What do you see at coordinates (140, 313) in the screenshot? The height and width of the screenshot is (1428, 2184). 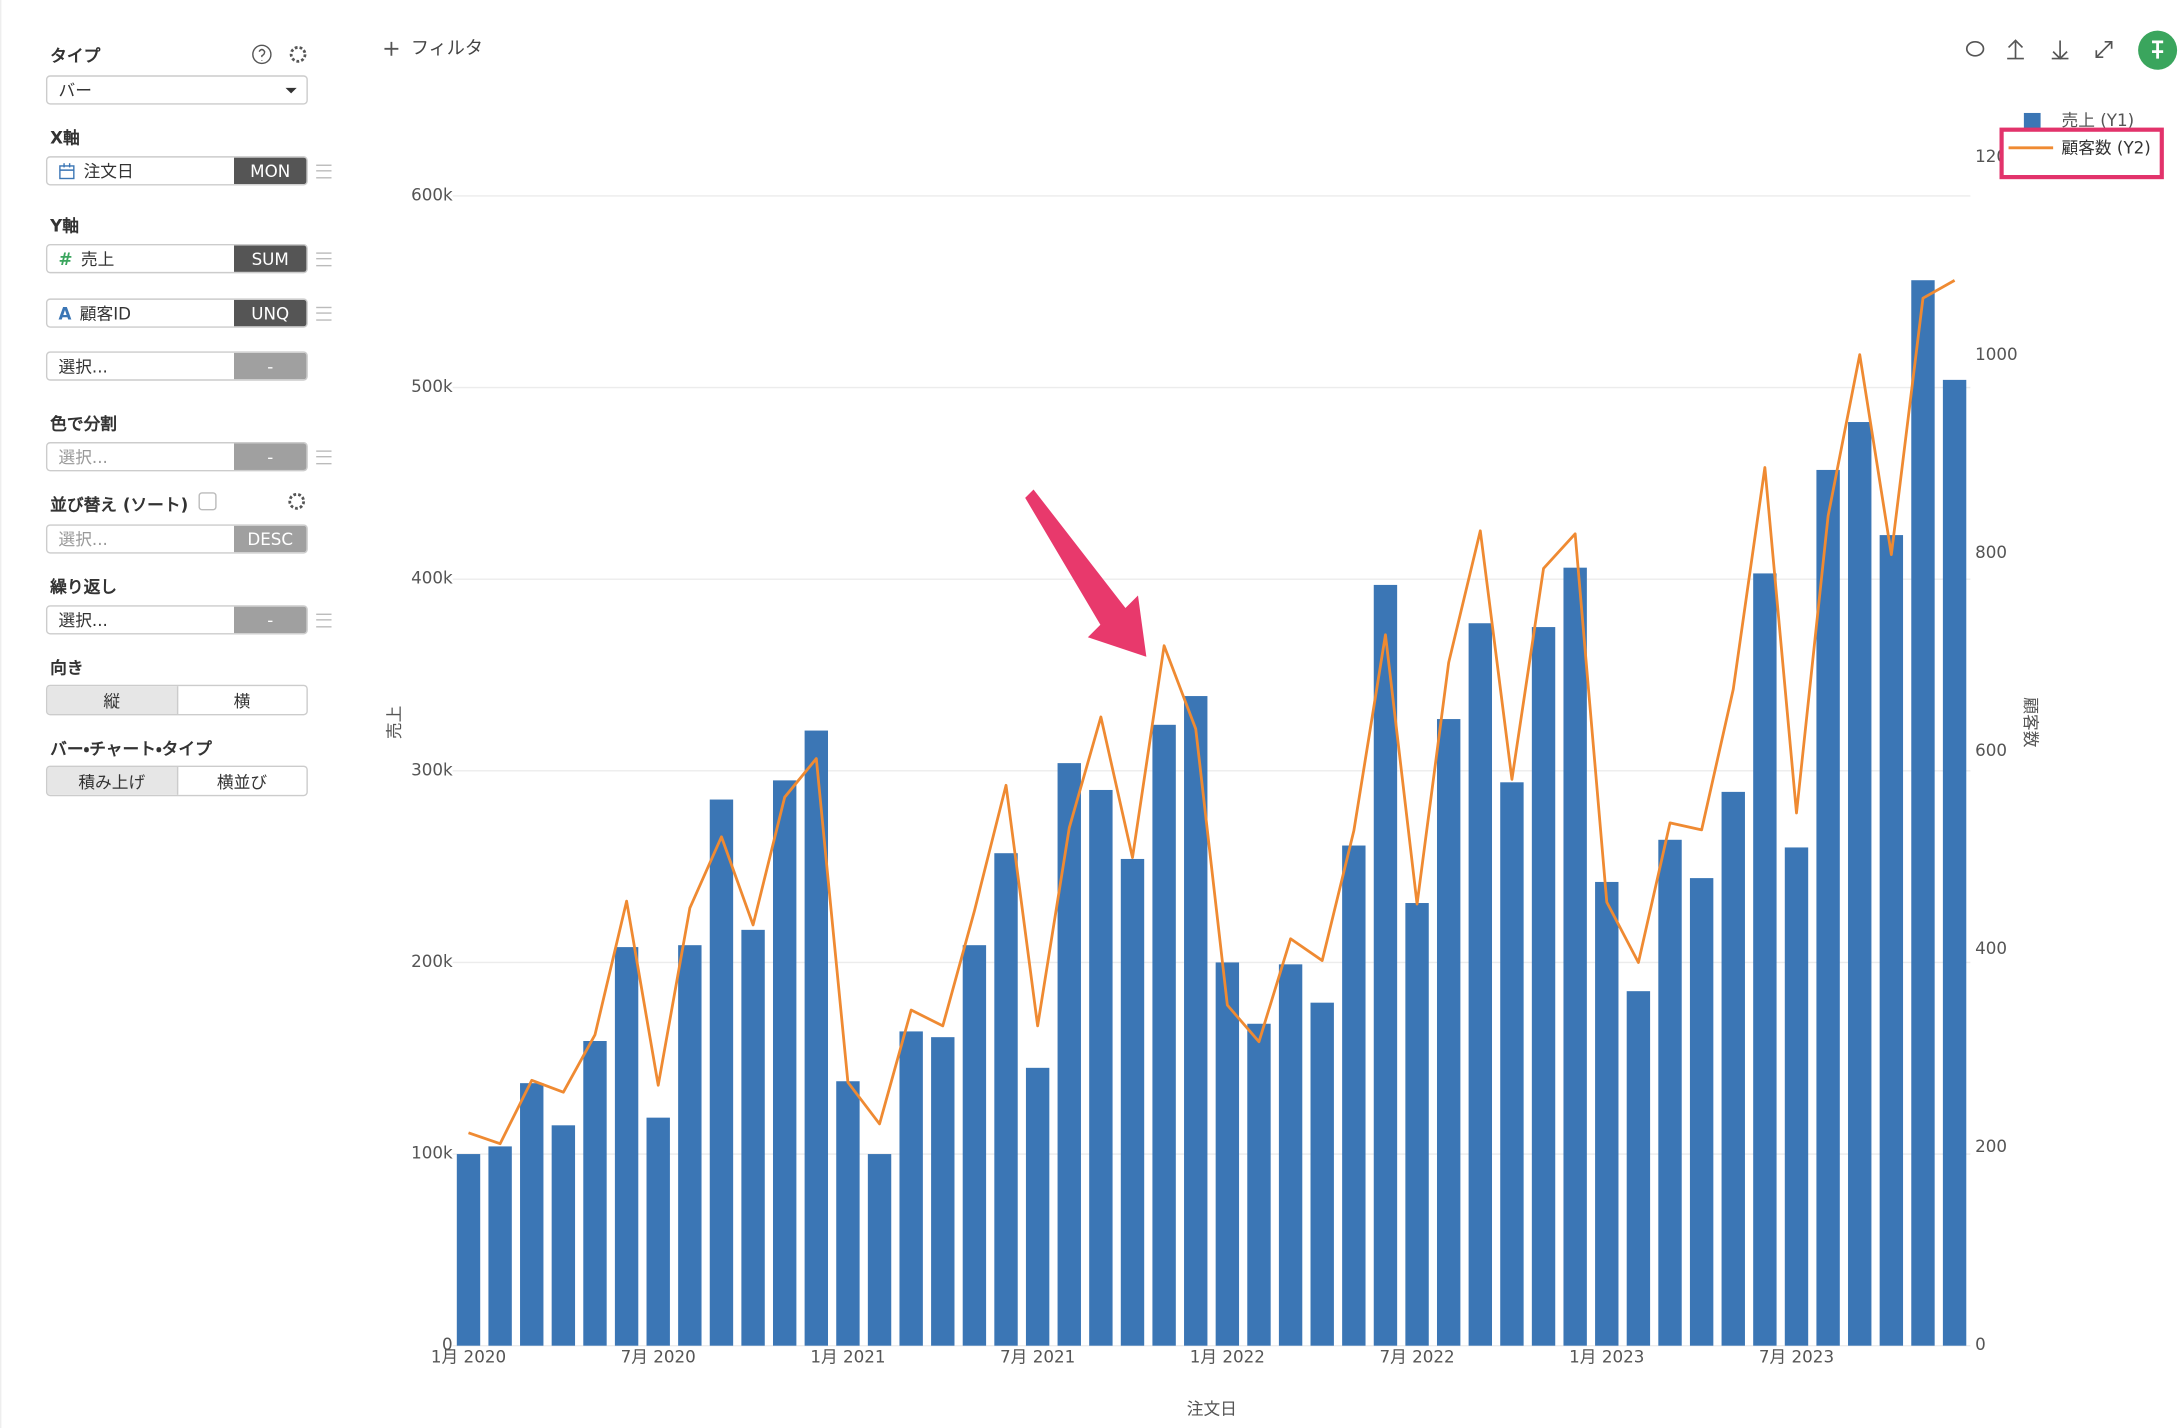 I see `y-field-name: A 顧客ID` at bounding box center [140, 313].